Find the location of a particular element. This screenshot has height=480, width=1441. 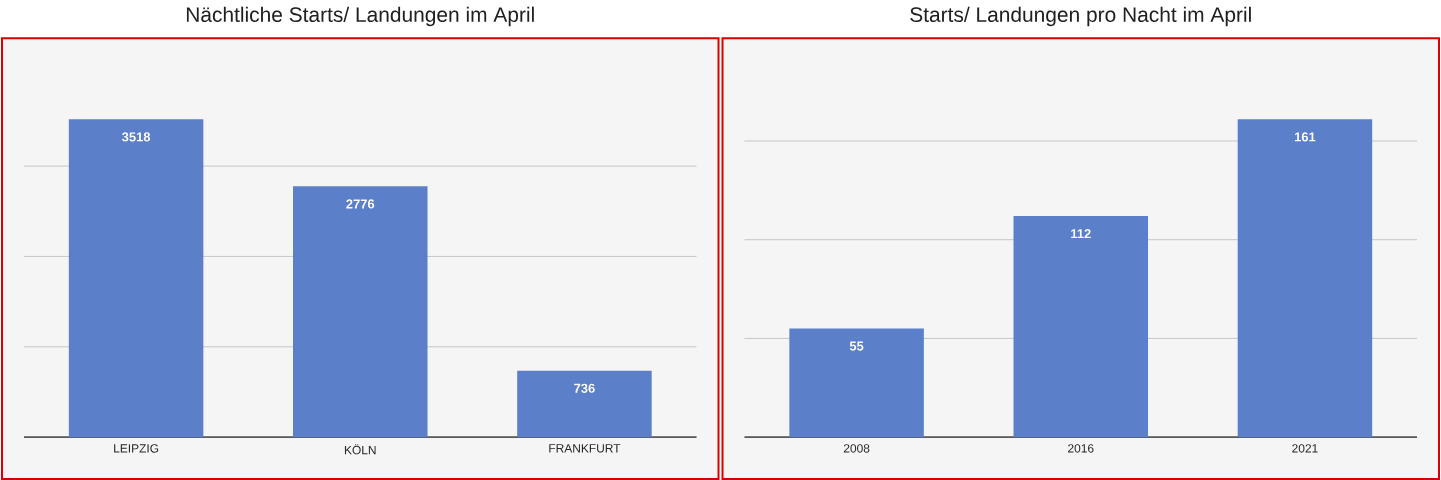

chart-title: Starts/ Landungen pro Nacht im April is located at coordinates (1080, 16).